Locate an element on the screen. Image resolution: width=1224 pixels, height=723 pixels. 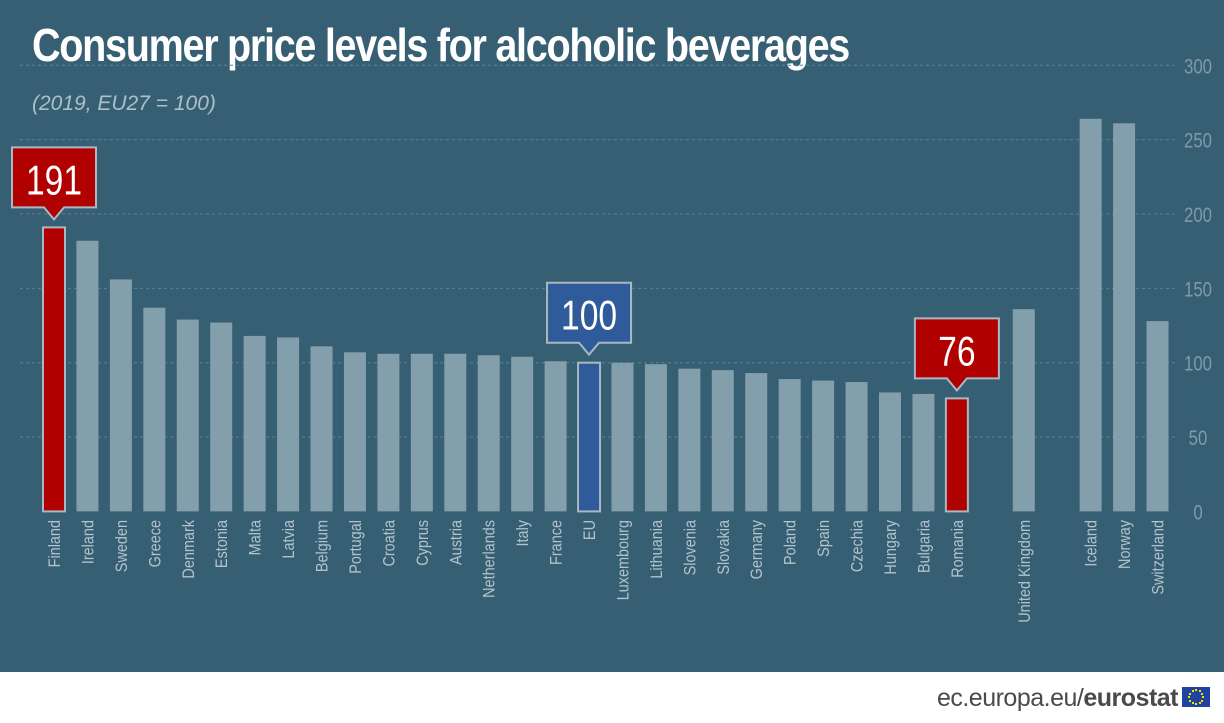
data-label: 76 is located at coordinates (956, 352).